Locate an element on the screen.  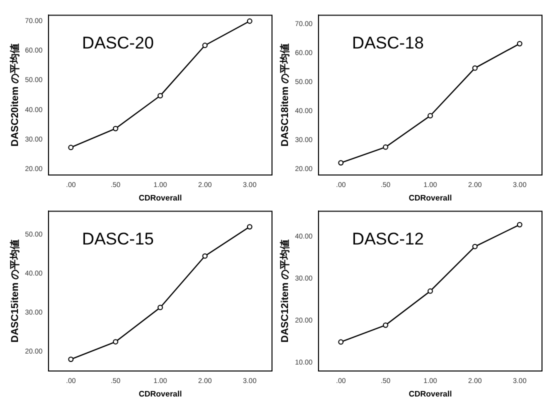
y-axis-title: DASC20item の平均値 is located at coordinates (14, 95).